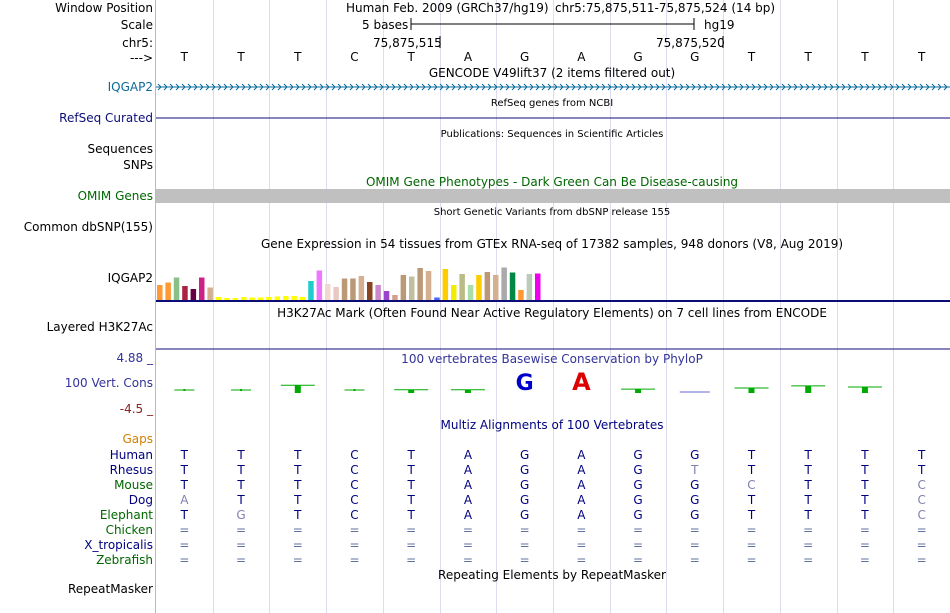 The height and width of the screenshot is (613, 950). What do you see at coordinates (108, 383) in the screenshot?
I see `label-100-vert-cons: 100 Vert. Cons` at bounding box center [108, 383].